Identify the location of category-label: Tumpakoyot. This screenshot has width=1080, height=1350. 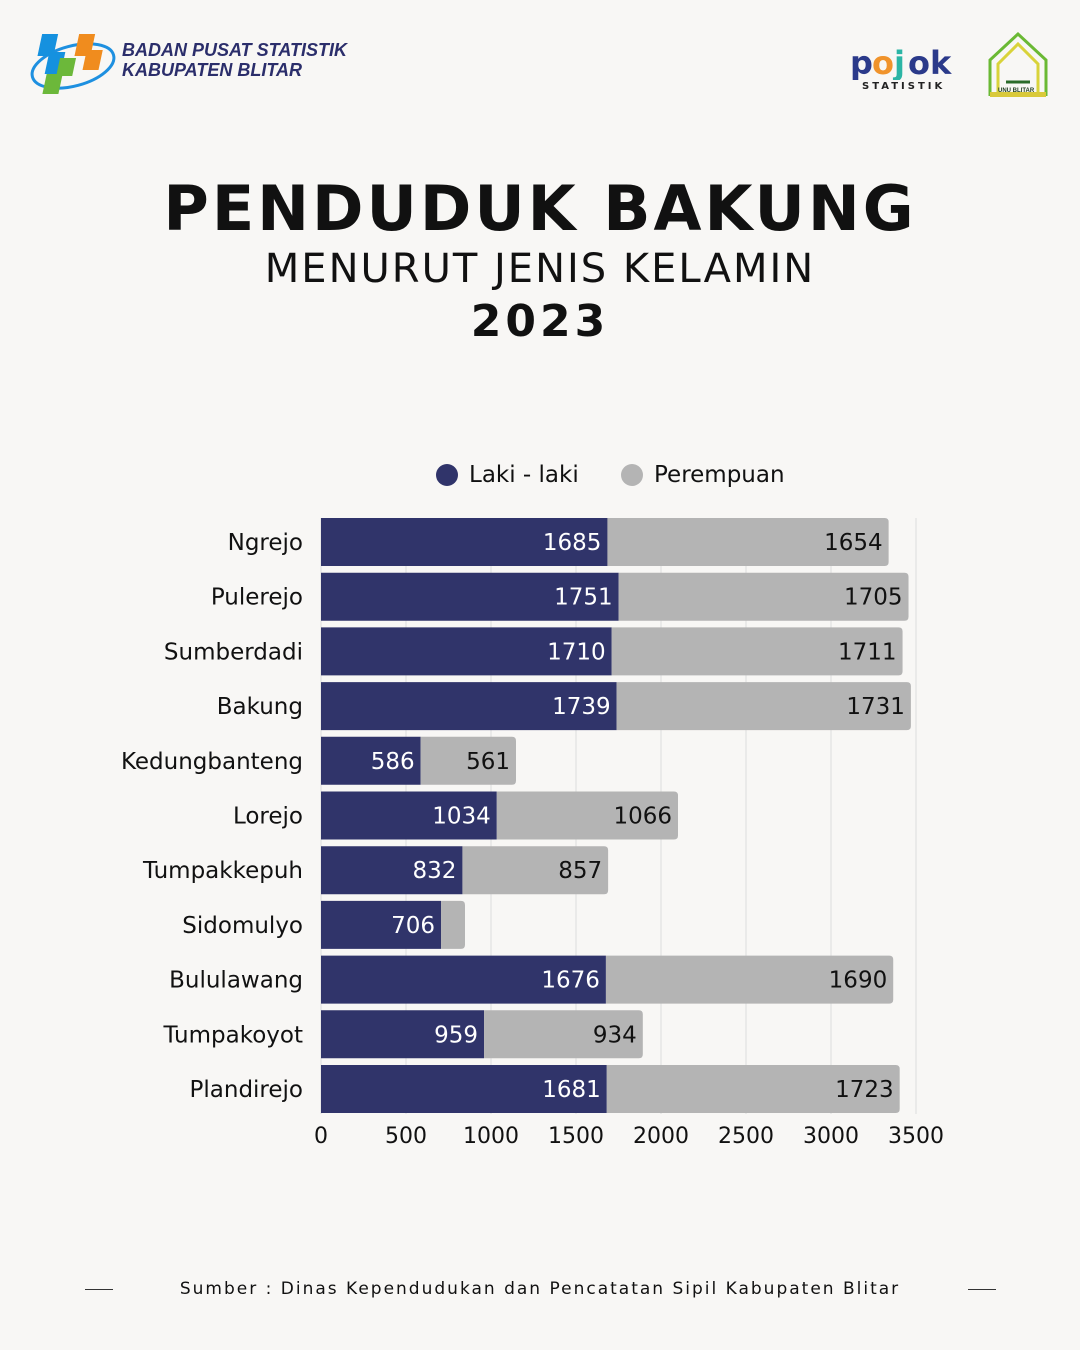
(232, 1035).